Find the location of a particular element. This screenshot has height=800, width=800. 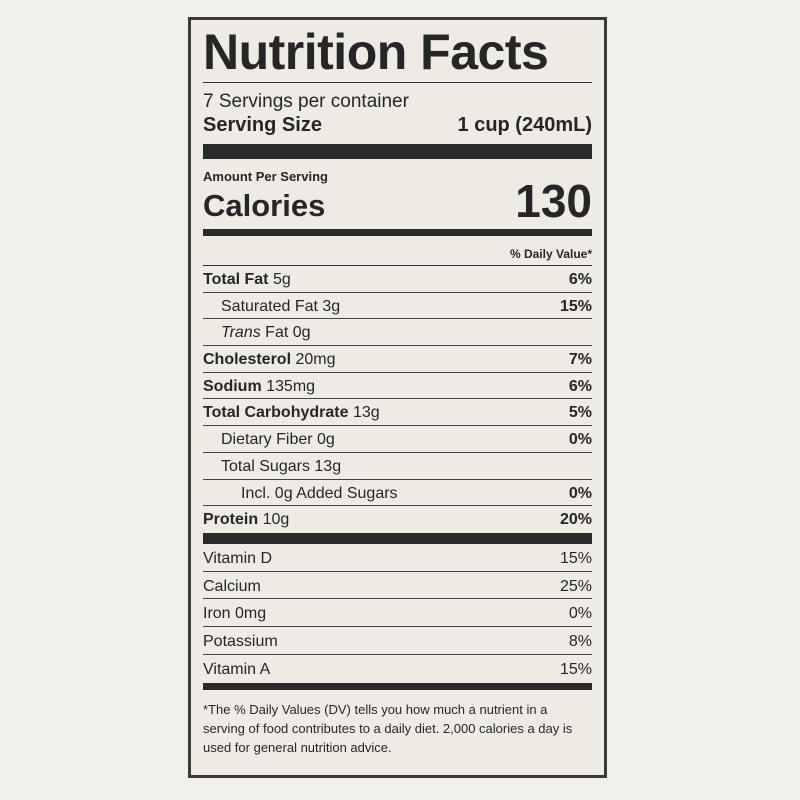

nutrient-name: Dietary Fiber is located at coordinates (267, 440).